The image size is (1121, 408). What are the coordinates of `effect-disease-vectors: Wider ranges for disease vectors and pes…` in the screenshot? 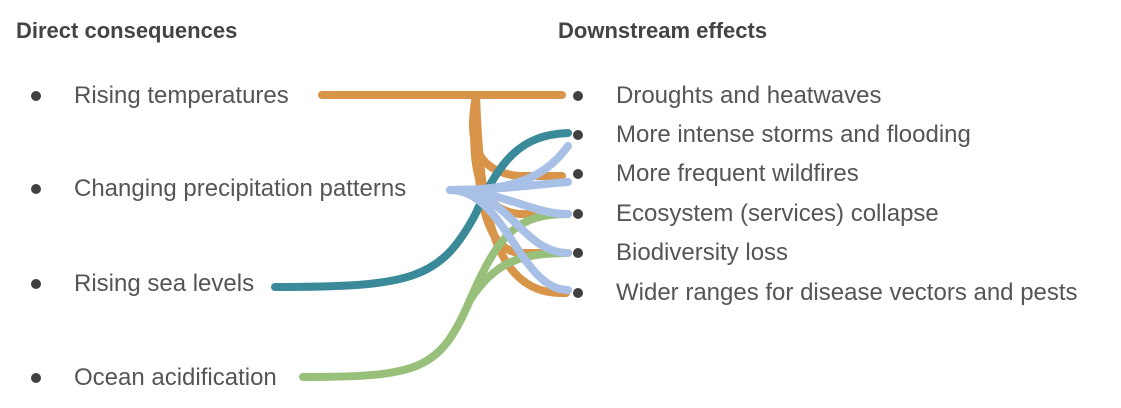 It's located at (847, 292).